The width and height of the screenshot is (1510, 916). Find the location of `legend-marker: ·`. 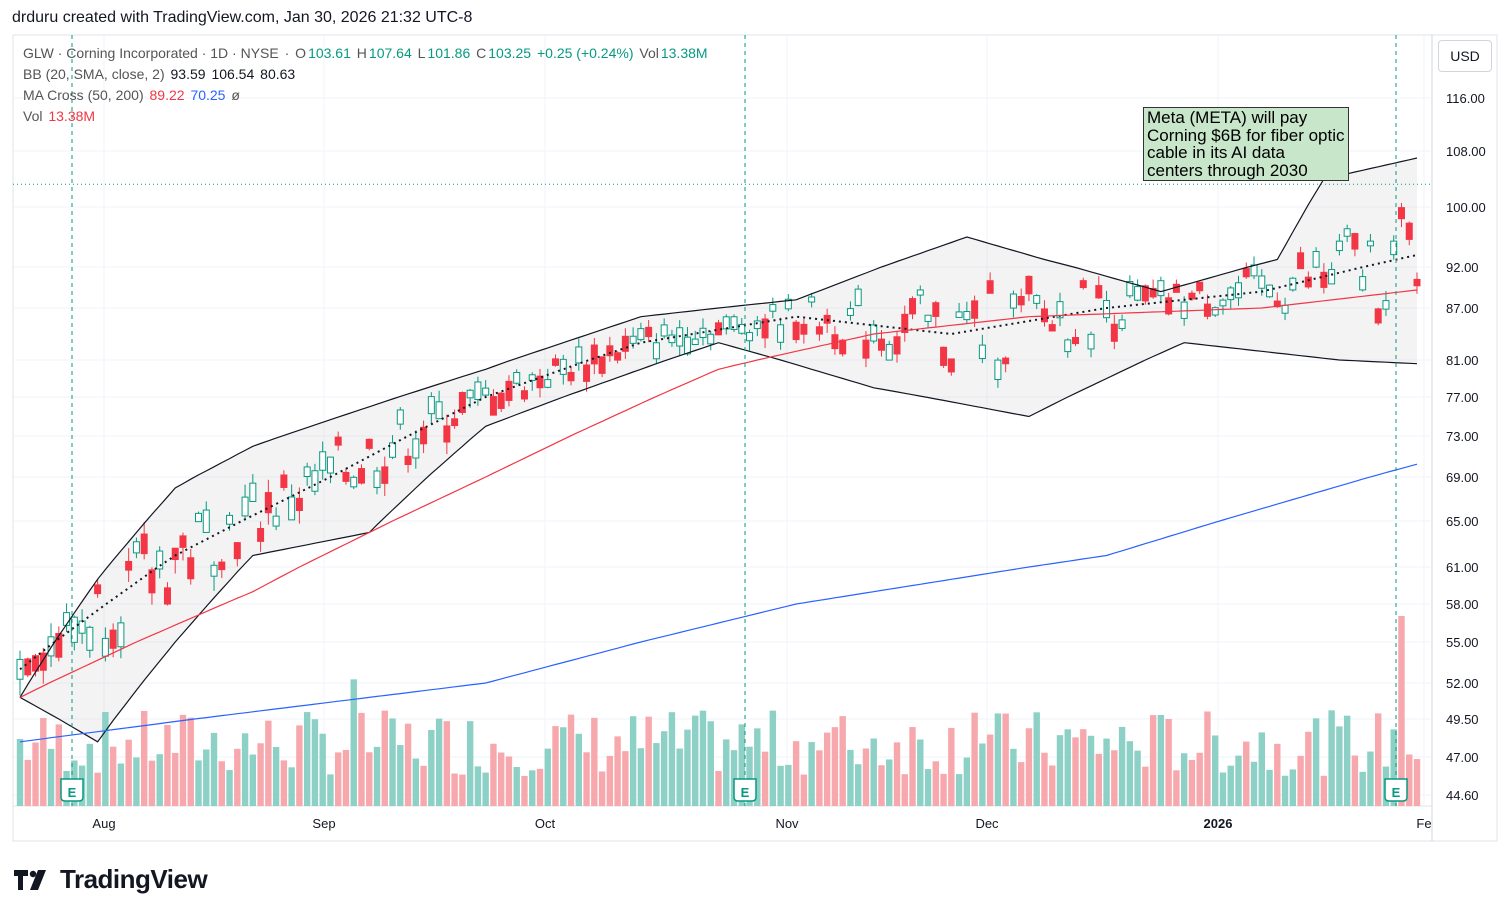

legend-marker: · is located at coordinates (287, 53).